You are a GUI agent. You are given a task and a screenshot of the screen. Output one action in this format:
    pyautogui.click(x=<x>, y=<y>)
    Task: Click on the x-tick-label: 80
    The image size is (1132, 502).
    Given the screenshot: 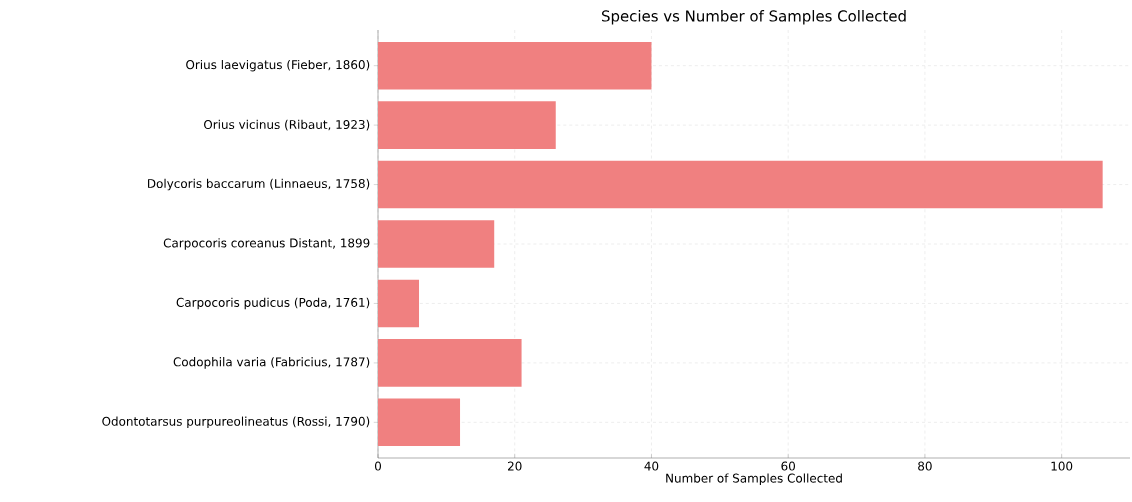 What is the action you would take?
    pyautogui.click(x=925, y=466)
    